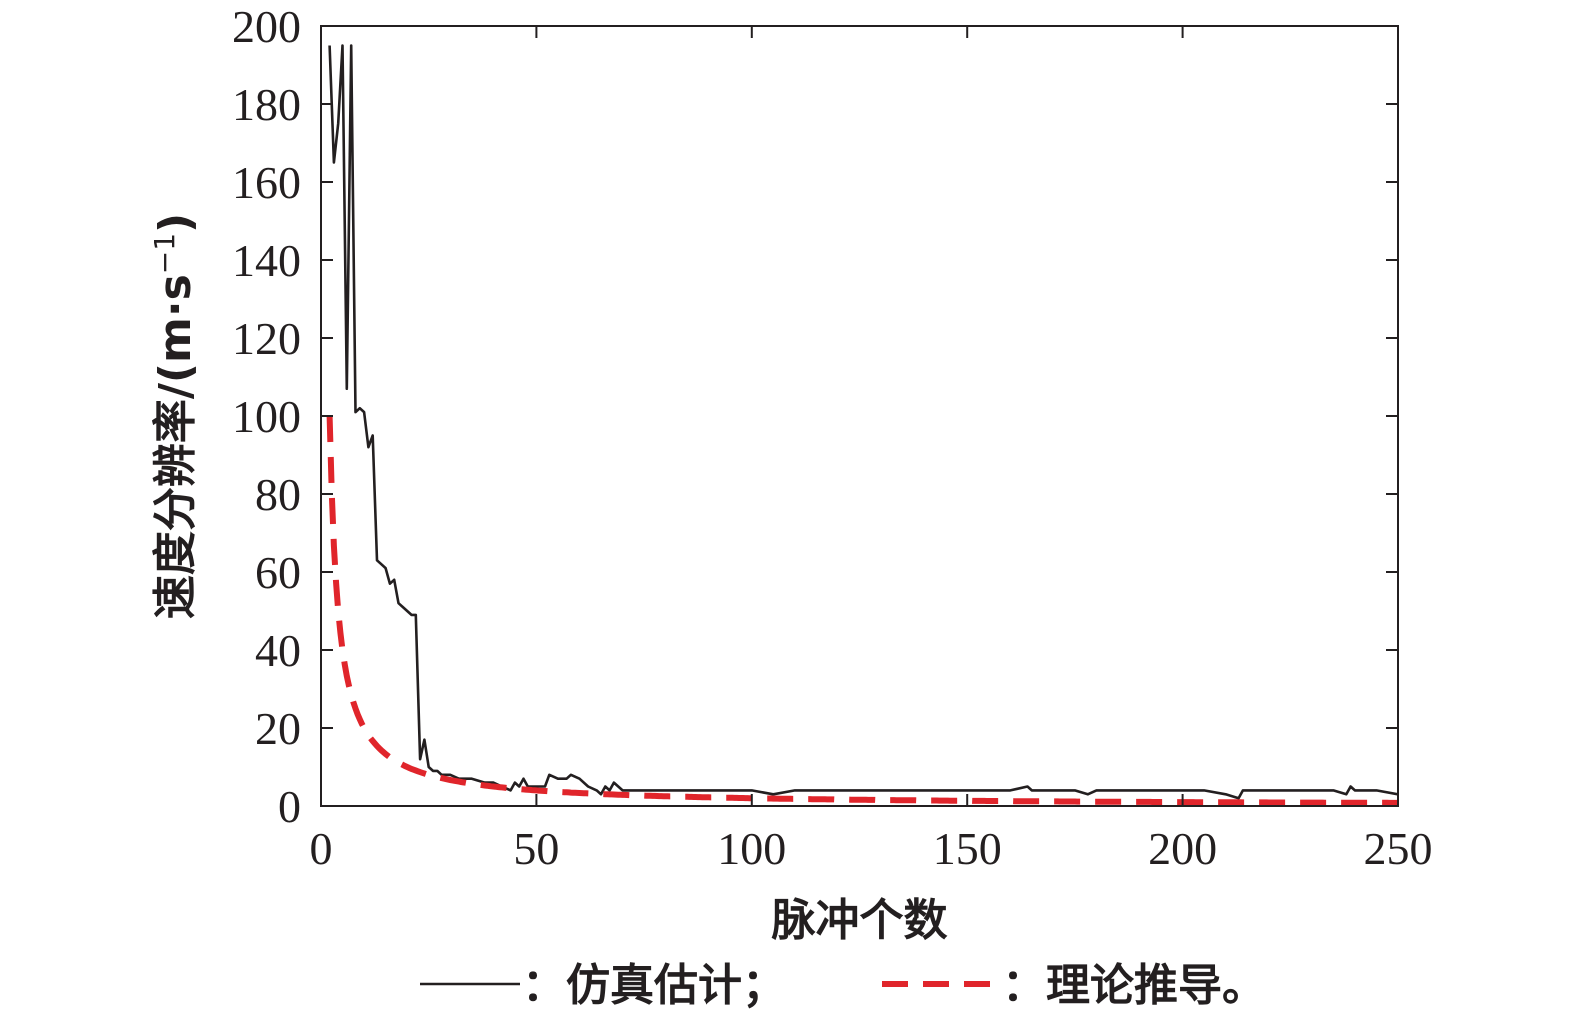  Describe the element at coordinates (266, 338) in the screenshot. I see `y-tick-label: 120` at that location.